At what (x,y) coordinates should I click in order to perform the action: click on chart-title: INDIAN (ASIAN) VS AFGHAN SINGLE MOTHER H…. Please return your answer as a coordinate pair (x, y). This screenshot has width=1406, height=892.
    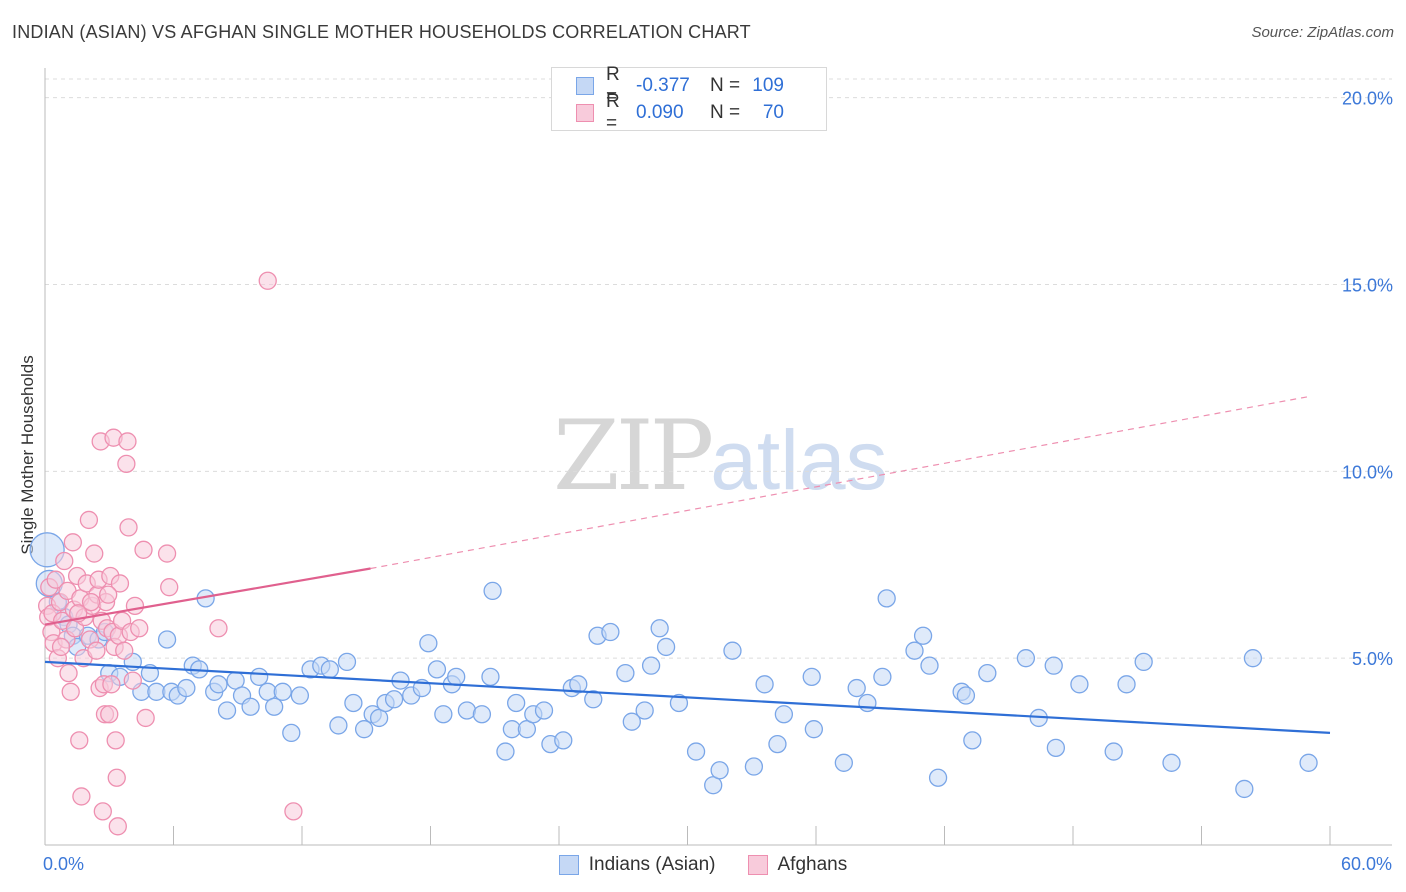
    Looking at the image, I should click on (381, 32).